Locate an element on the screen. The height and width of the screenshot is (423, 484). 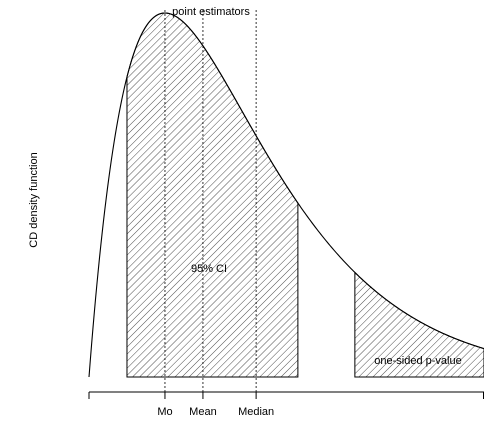
point-estimators-label: point estimators is located at coordinates (211, 12).